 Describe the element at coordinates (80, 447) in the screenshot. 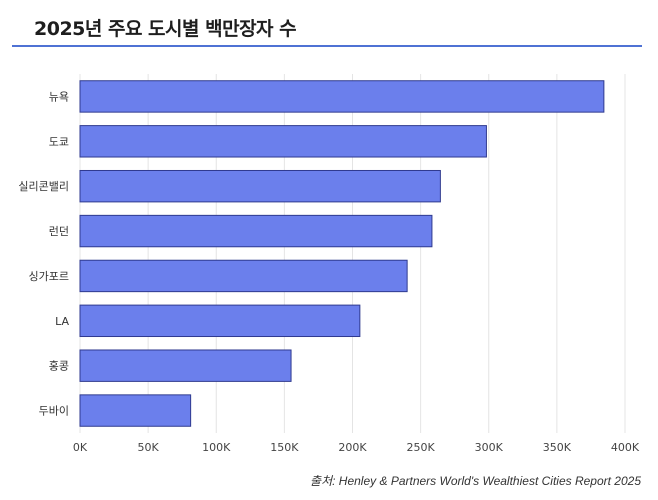

I see `x-tick-label: 0K` at that location.